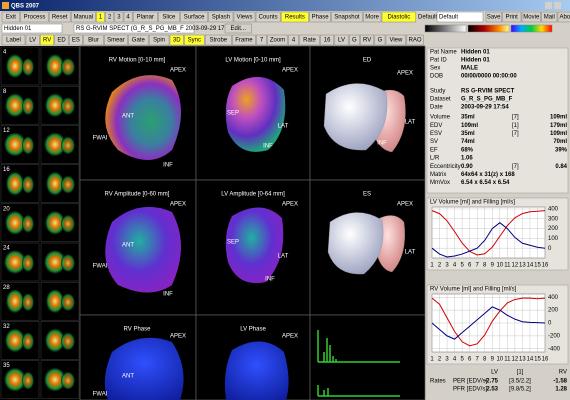 The image size is (570, 400). I want to click on patient-dropdown, so click(32, 28).